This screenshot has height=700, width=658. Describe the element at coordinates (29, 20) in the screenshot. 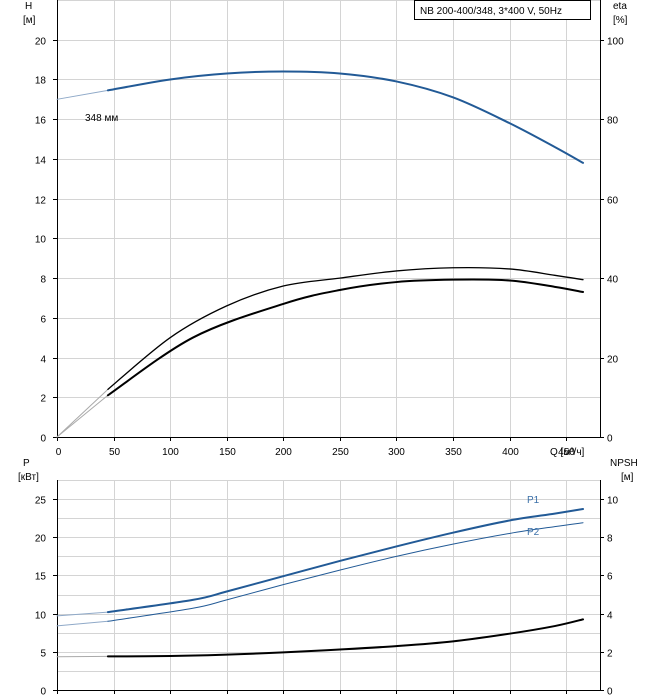

I see `head-axis-unit: [м]` at that location.